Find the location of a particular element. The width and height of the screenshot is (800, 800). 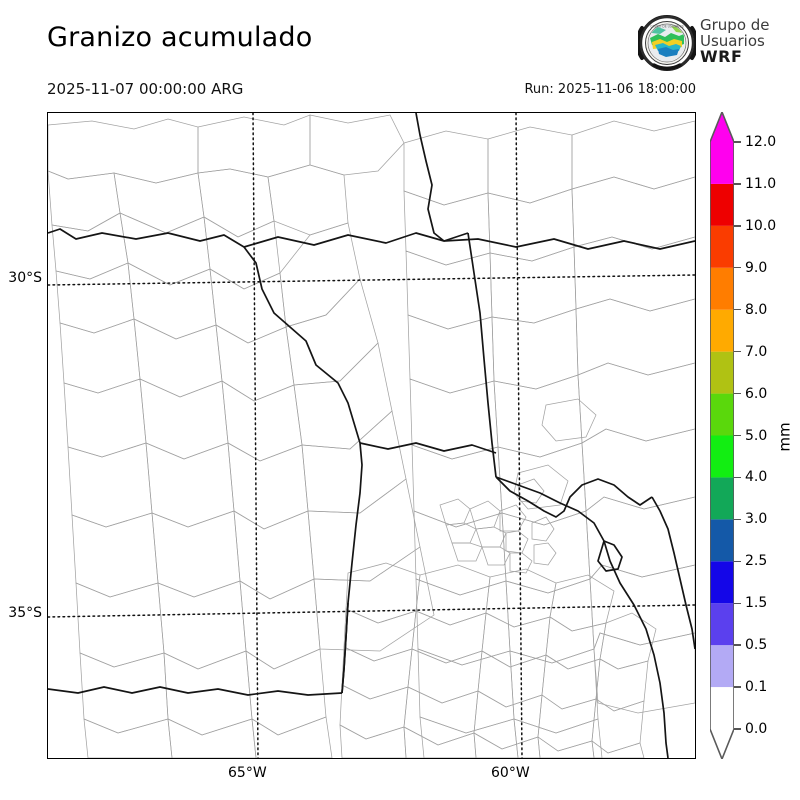

colorbar-tick-label: 0.1 is located at coordinates (756, 687).